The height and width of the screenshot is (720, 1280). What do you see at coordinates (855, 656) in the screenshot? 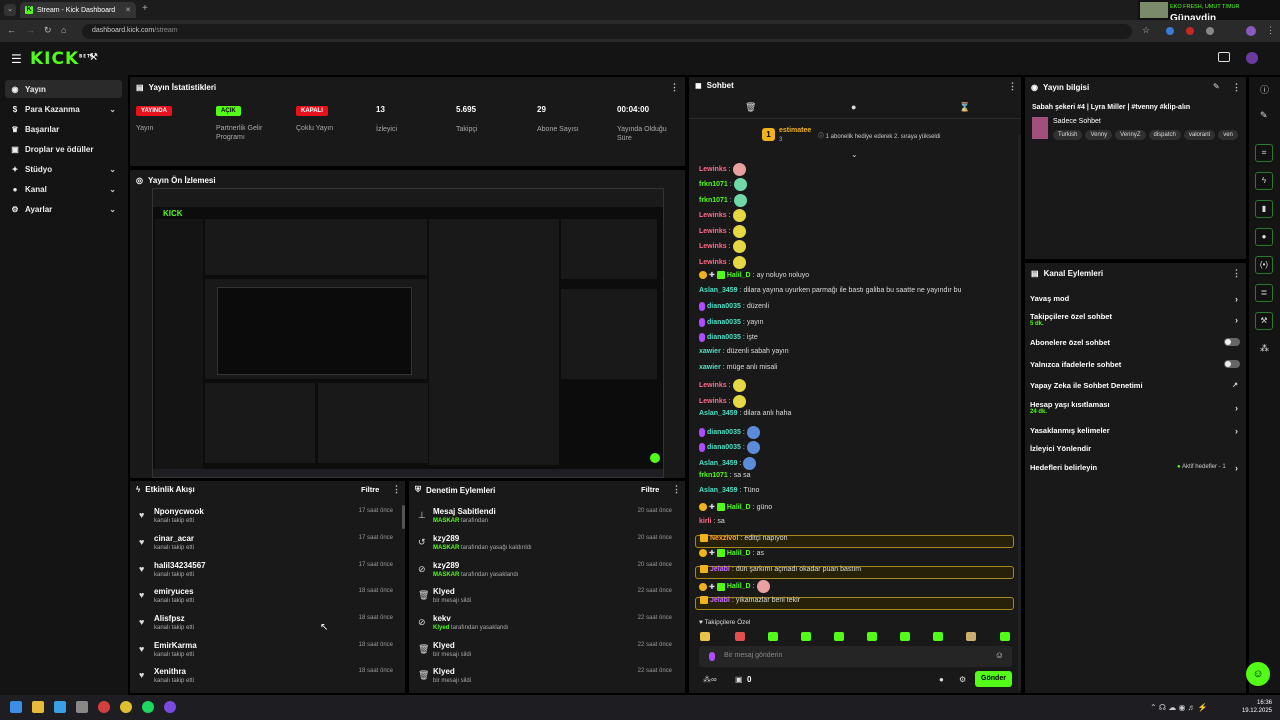
I see `chat-input: Bir mesaj gönderin ☺` at bounding box center [855, 656].